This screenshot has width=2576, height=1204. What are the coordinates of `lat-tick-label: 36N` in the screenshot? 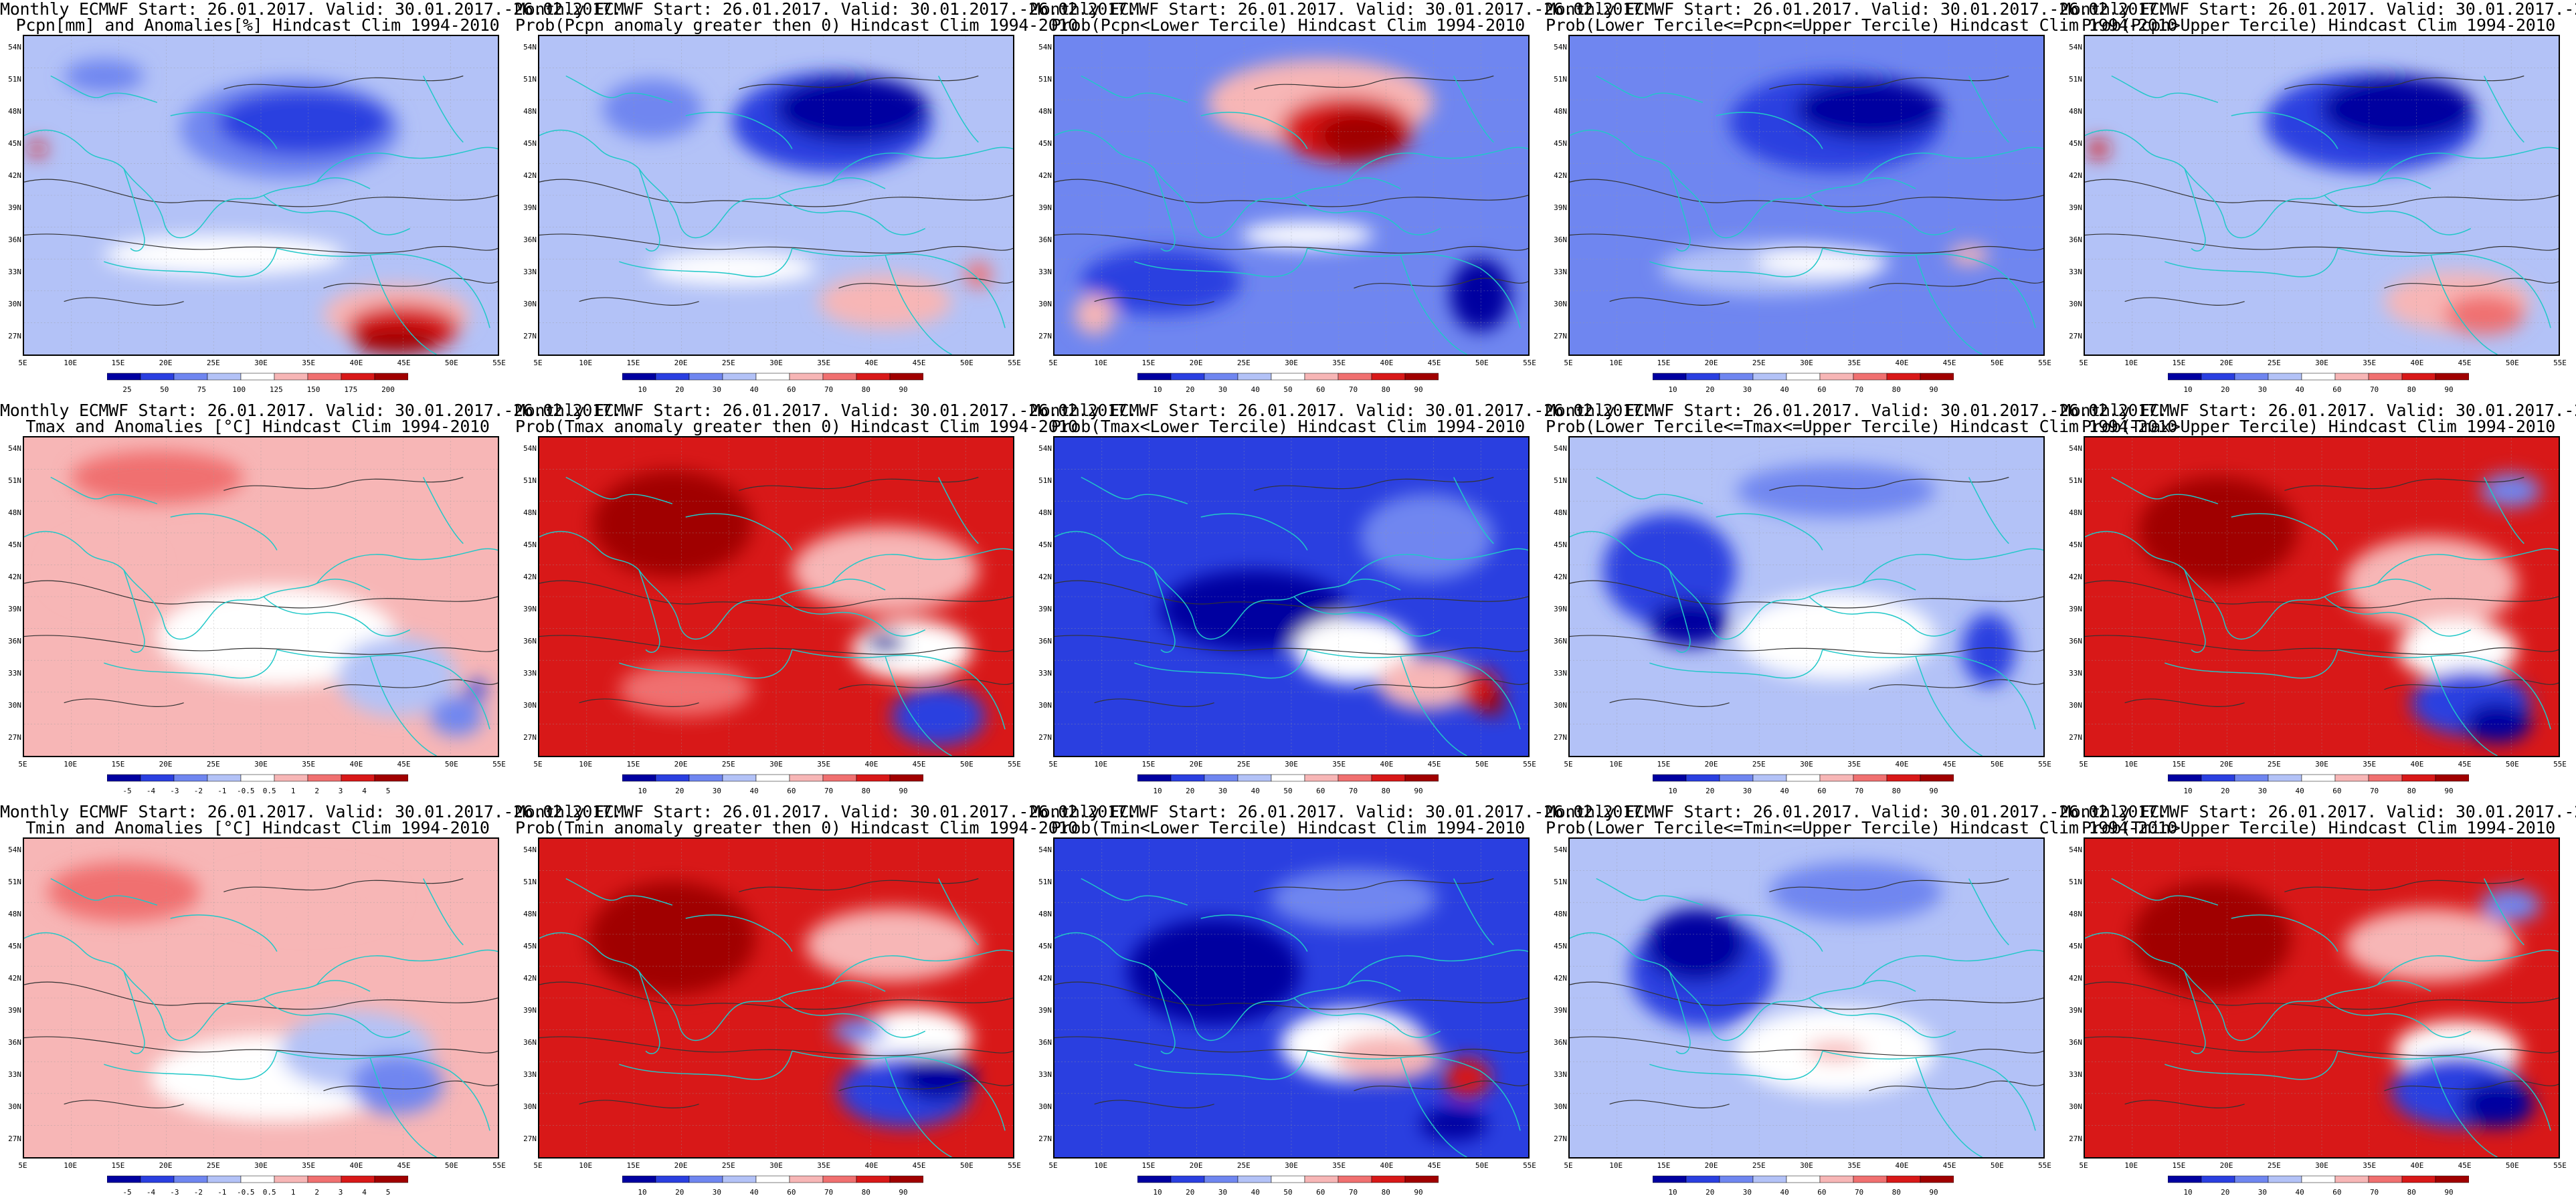 It's located at (14, 239).